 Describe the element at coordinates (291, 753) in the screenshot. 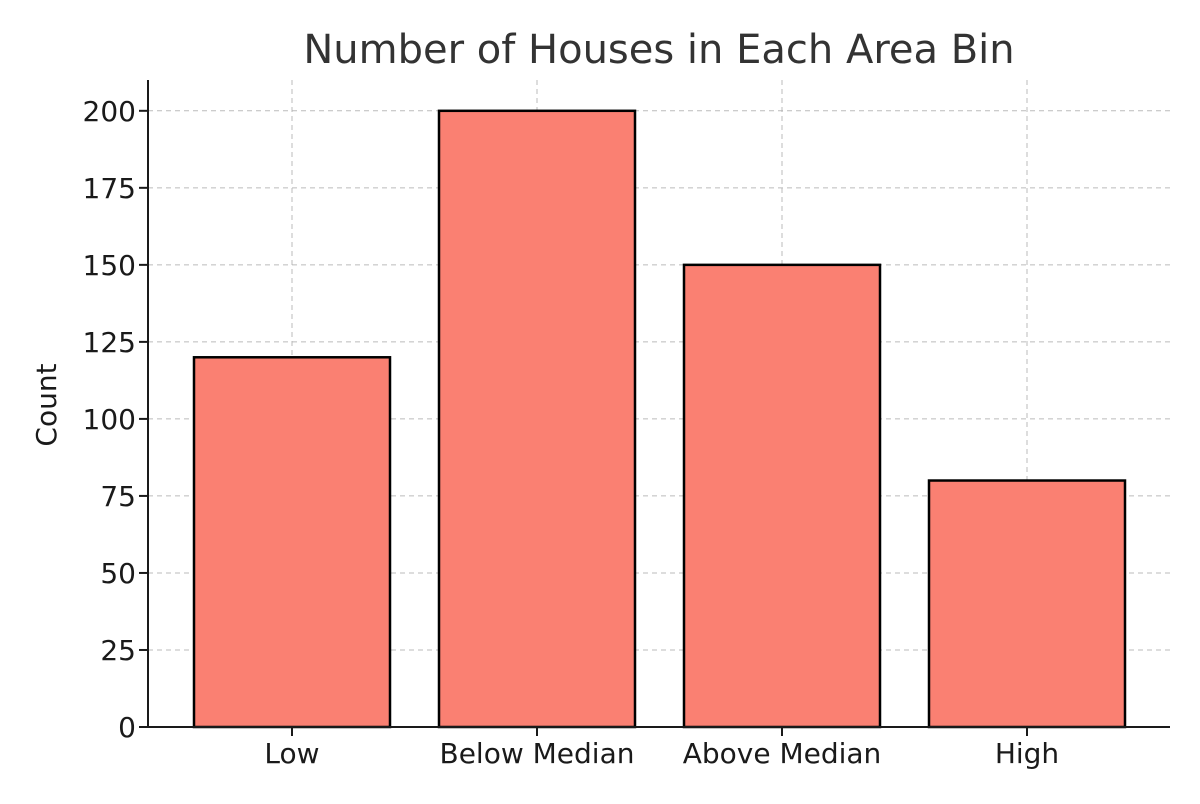

I see `x-tick-label: Low` at that location.